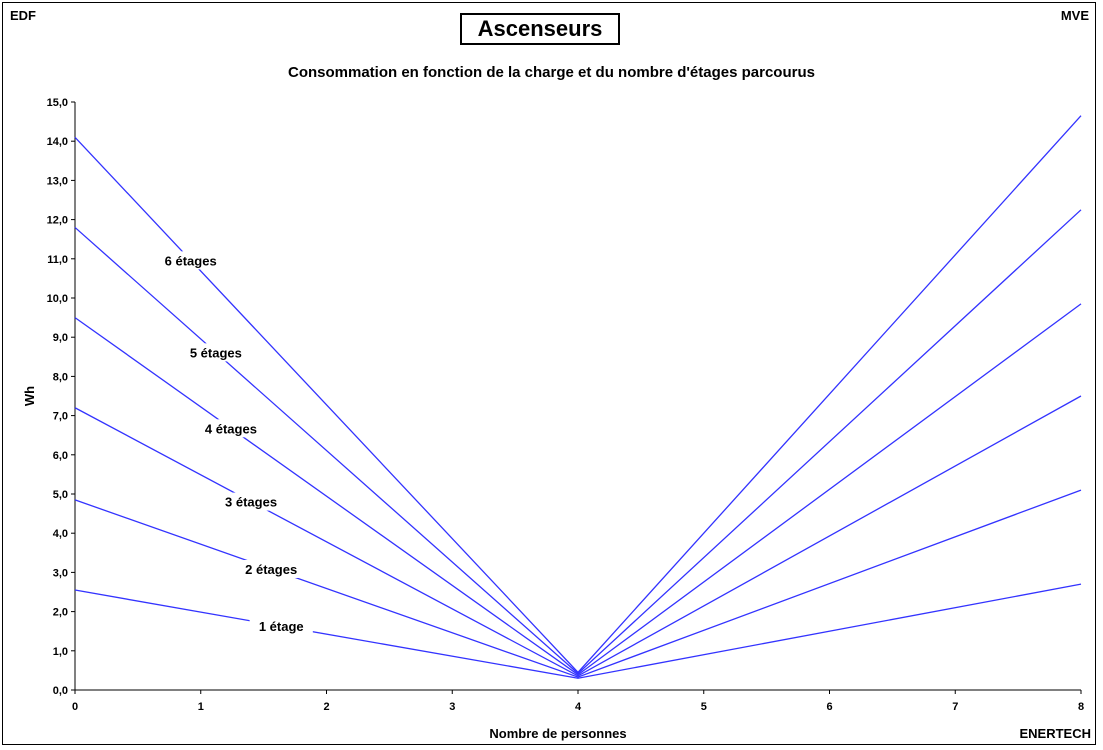 Image resolution: width=1103 pixels, height=750 pixels. I want to click on x-axis-label: Nombre de personnes, so click(557, 733).